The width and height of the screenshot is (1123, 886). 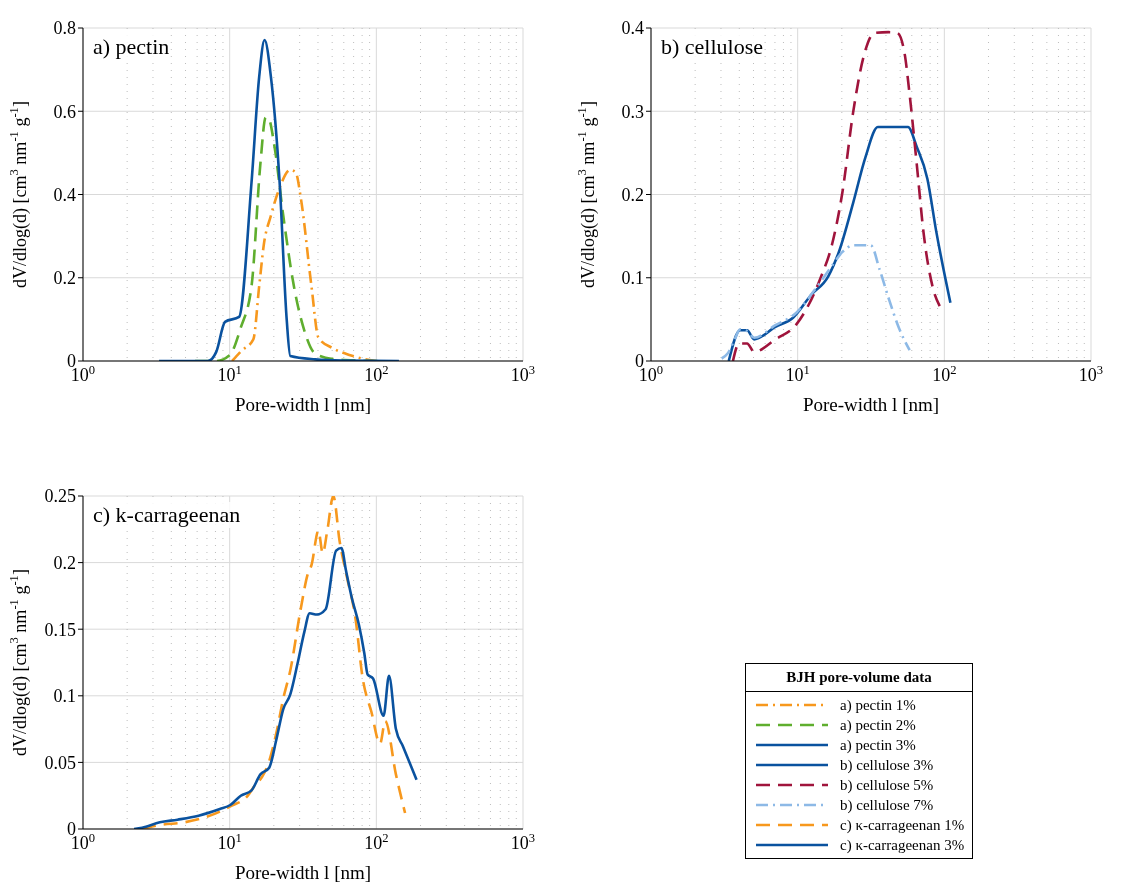 I want to click on legend-label: a) pectin 1%, so click(x=878, y=705).